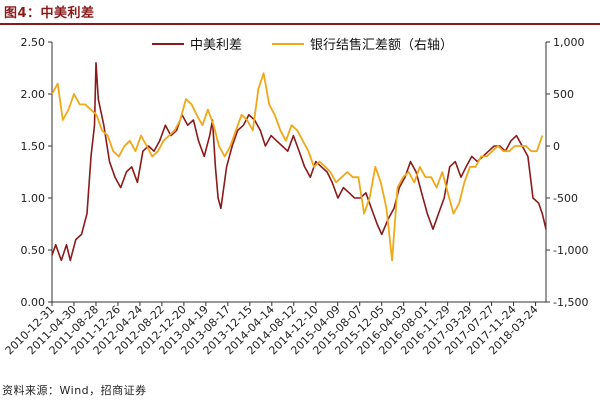  What do you see at coordinates (570, 250) in the screenshot?
I see `y-right-tick-label: -1,000` at bounding box center [570, 250].